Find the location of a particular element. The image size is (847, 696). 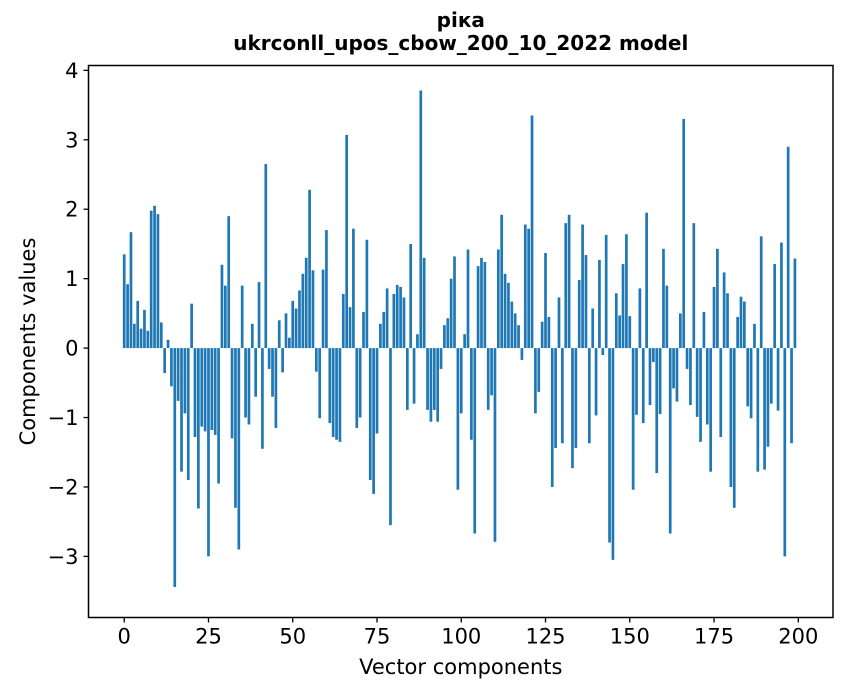

x-tick-label: 175 is located at coordinates (714, 637).